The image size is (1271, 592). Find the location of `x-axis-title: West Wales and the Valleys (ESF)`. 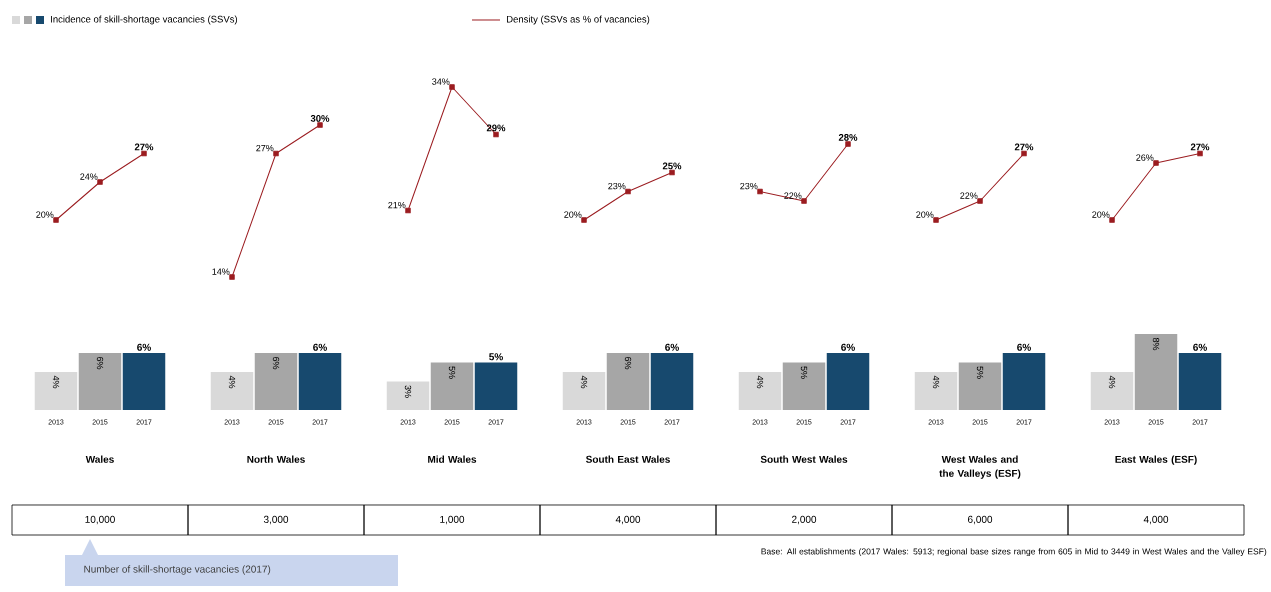

x-axis-title: West Wales and the Valleys (ESF) is located at coordinates (980, 467).